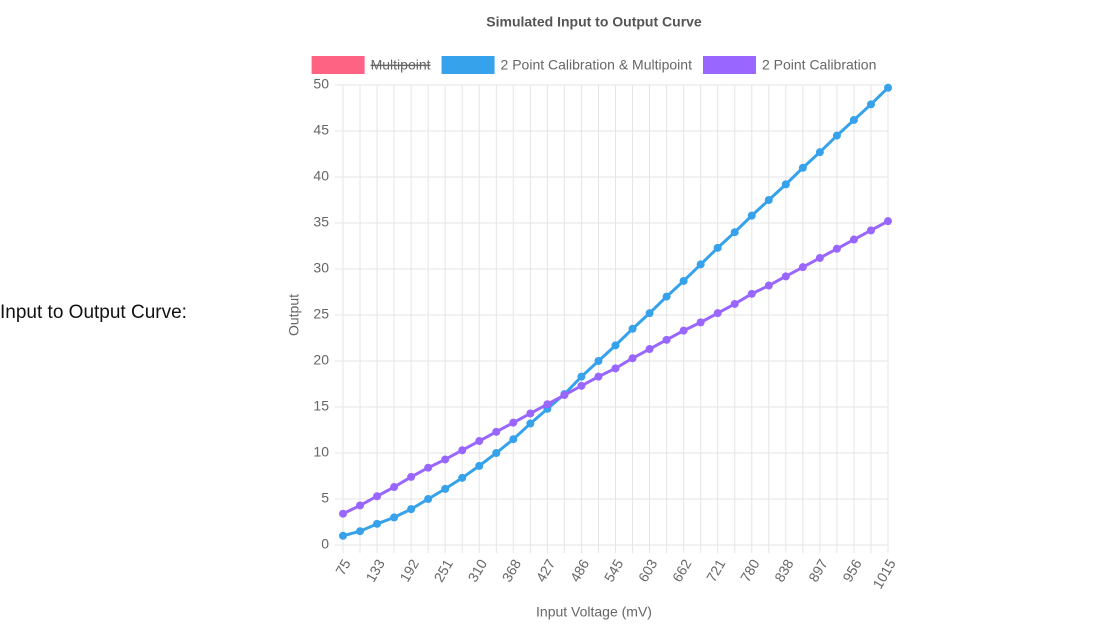  Describe the element at coordinates (325, 544) in the screenshot. I see `y-tick-label: 0` at that location.